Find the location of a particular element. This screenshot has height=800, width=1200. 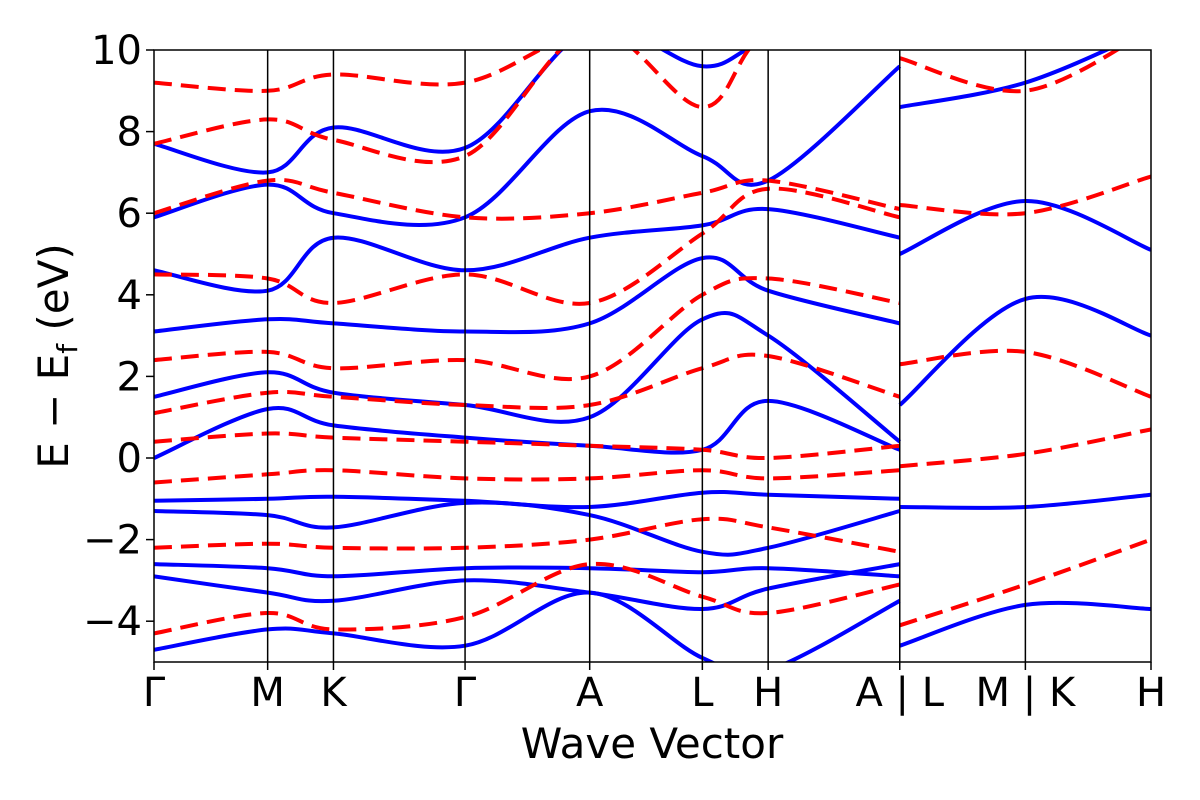

y-tick-label-7: −4 is located at coordinates (112, 622).